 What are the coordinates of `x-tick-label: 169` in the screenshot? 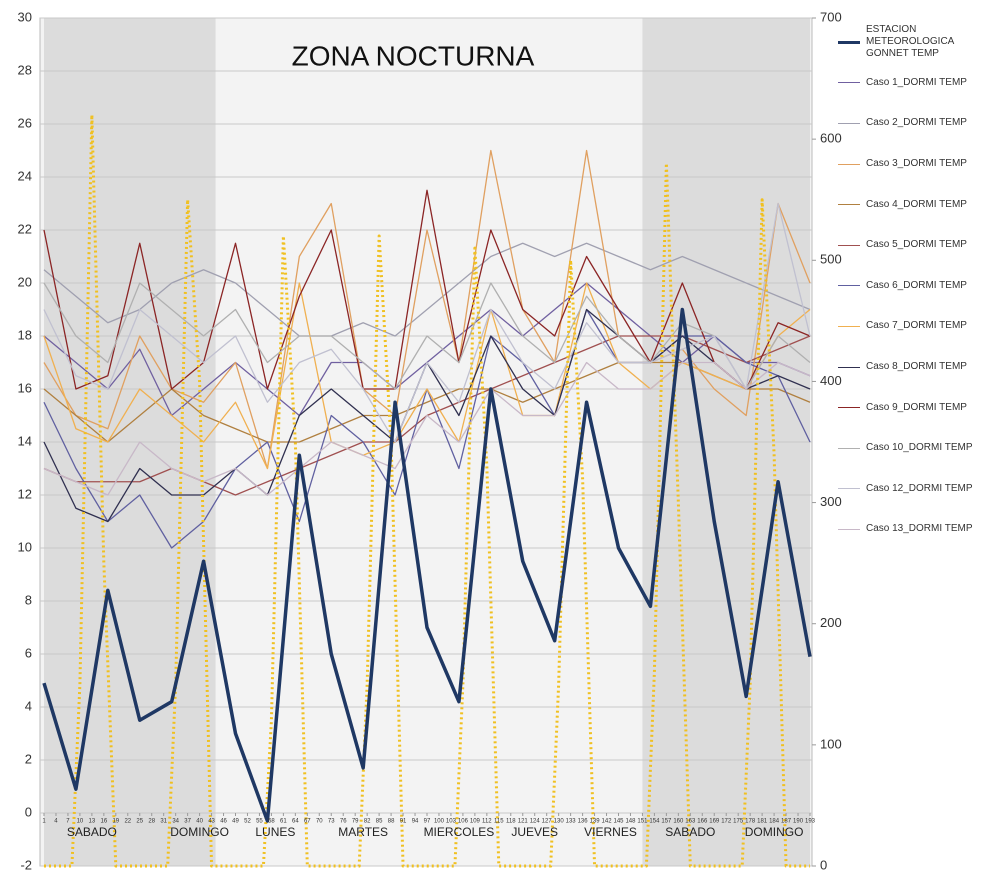 It's located at (714, 822).